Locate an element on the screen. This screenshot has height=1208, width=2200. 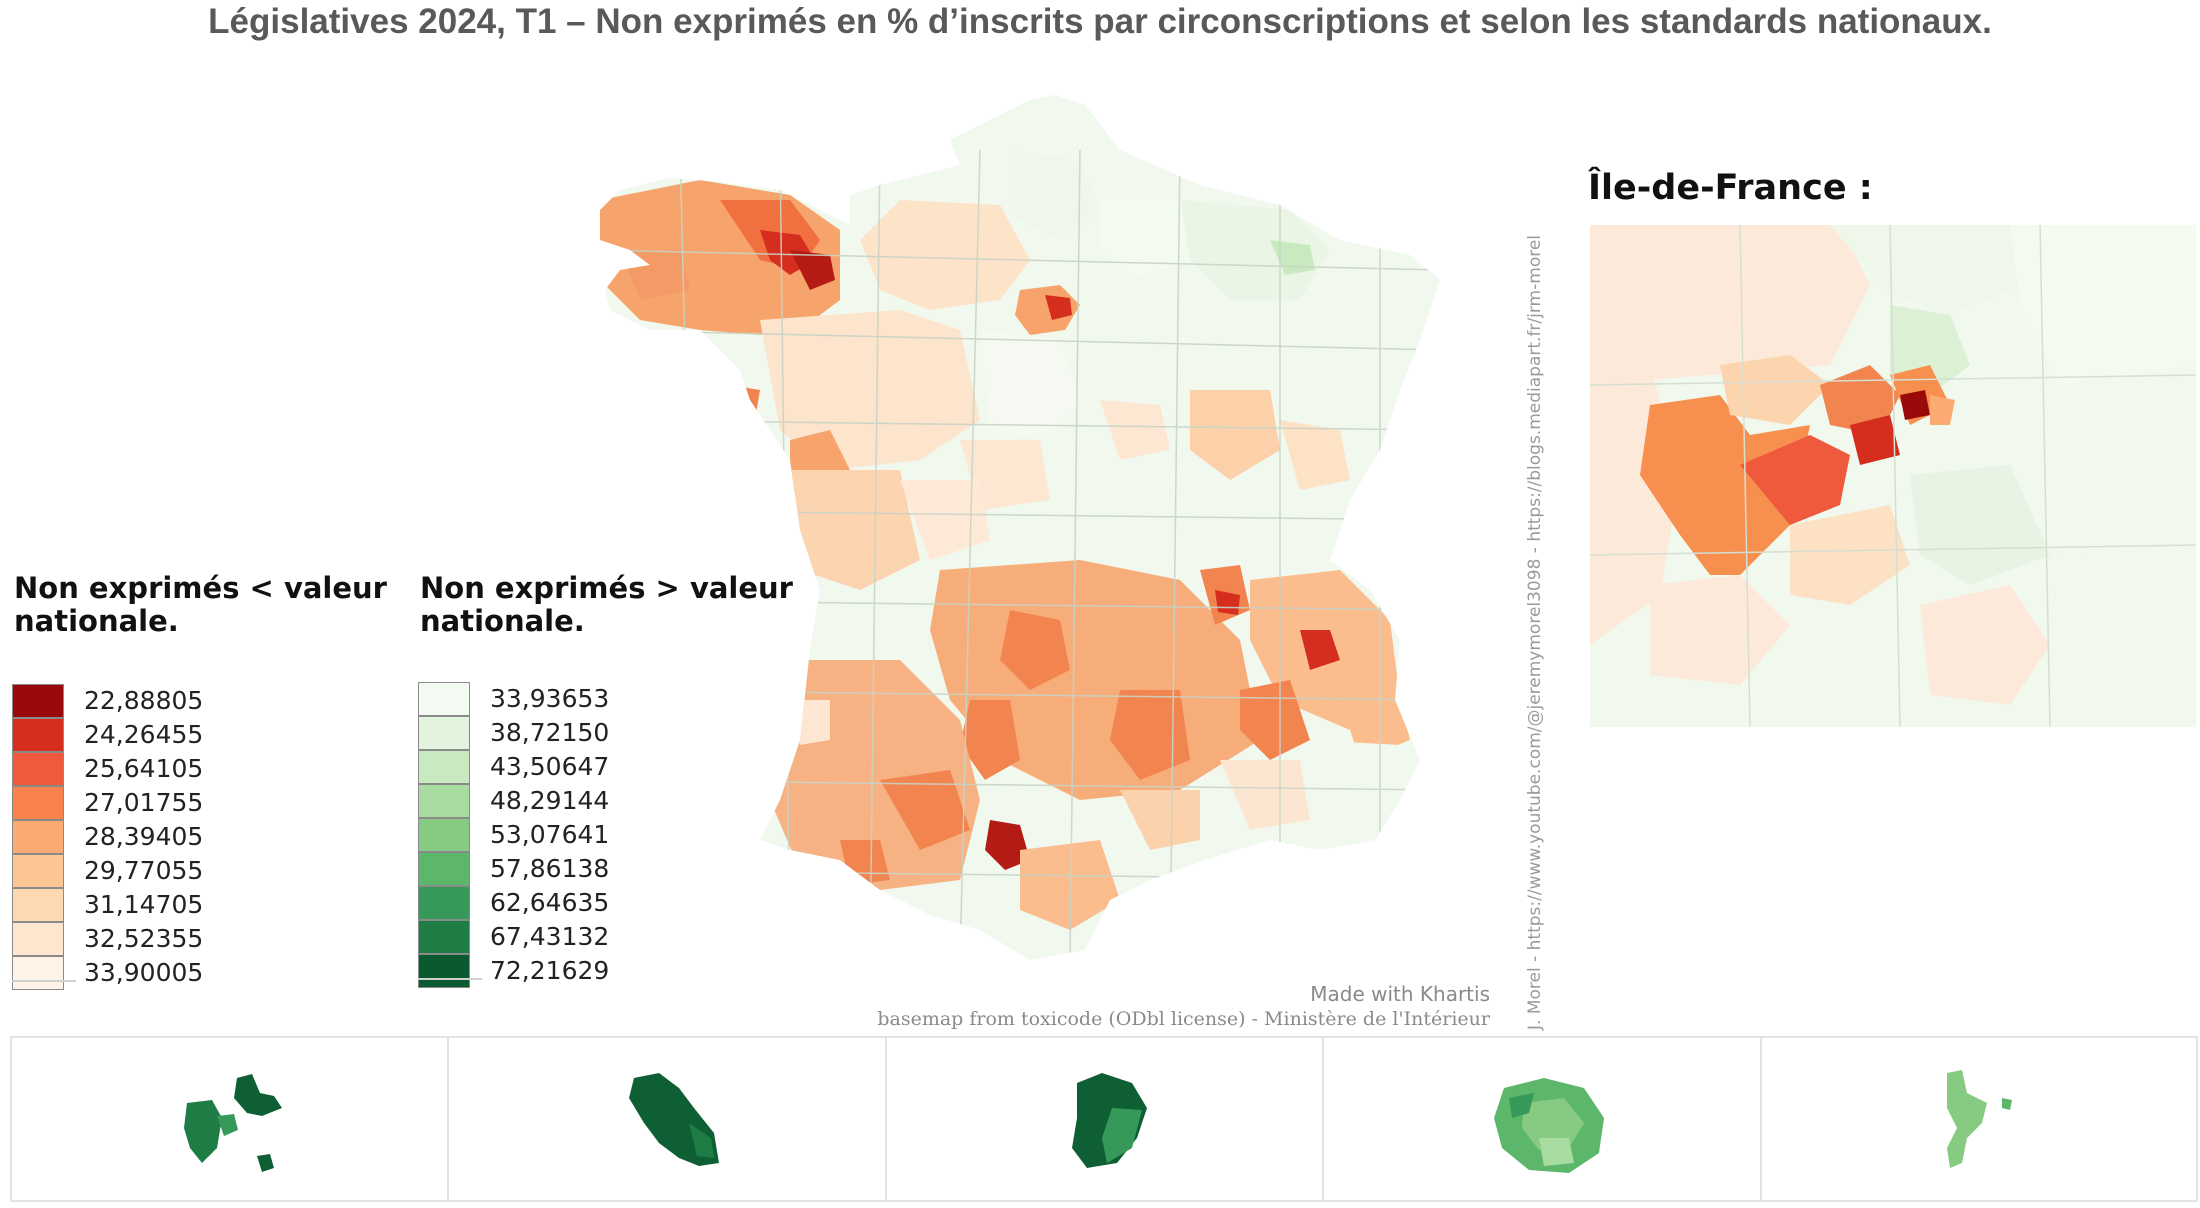
legend-below-label: 32,52355 is located at coordinates (144, 938).